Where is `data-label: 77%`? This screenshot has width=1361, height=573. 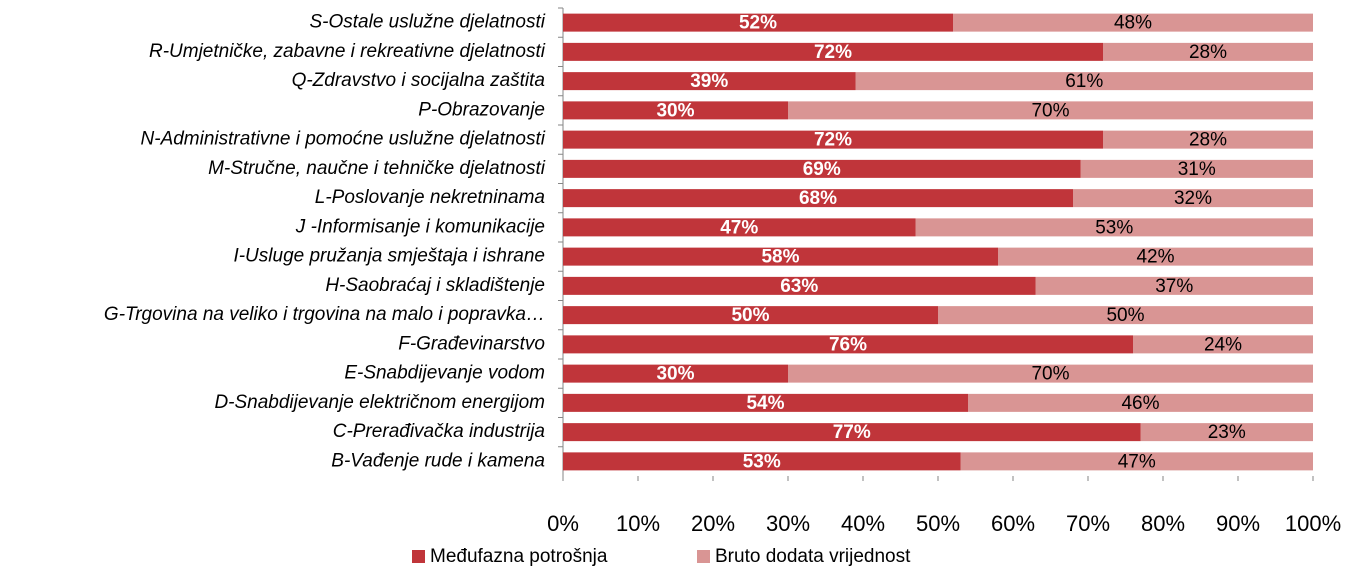
data-label: 77% is located at coordinates (852, 432).